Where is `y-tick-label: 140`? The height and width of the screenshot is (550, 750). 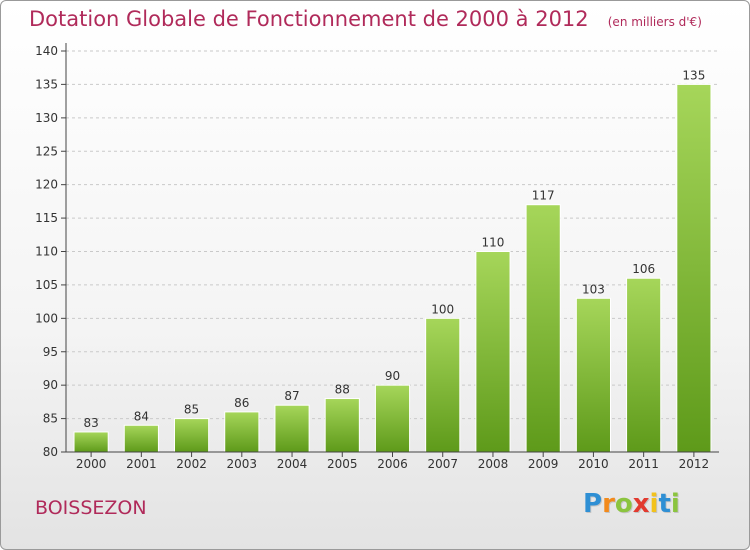
y-tick-label: 140 is located at coordinates (46, 51).